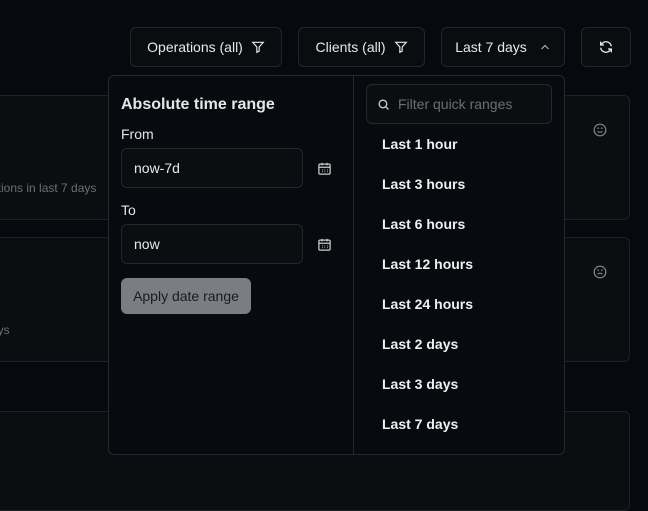 The image size is (648, 511). What do you see at coordinates (420, 144) in the screenshot?
I see `quick-range-item: Last 1 hour` at bounding box center [420, 144].